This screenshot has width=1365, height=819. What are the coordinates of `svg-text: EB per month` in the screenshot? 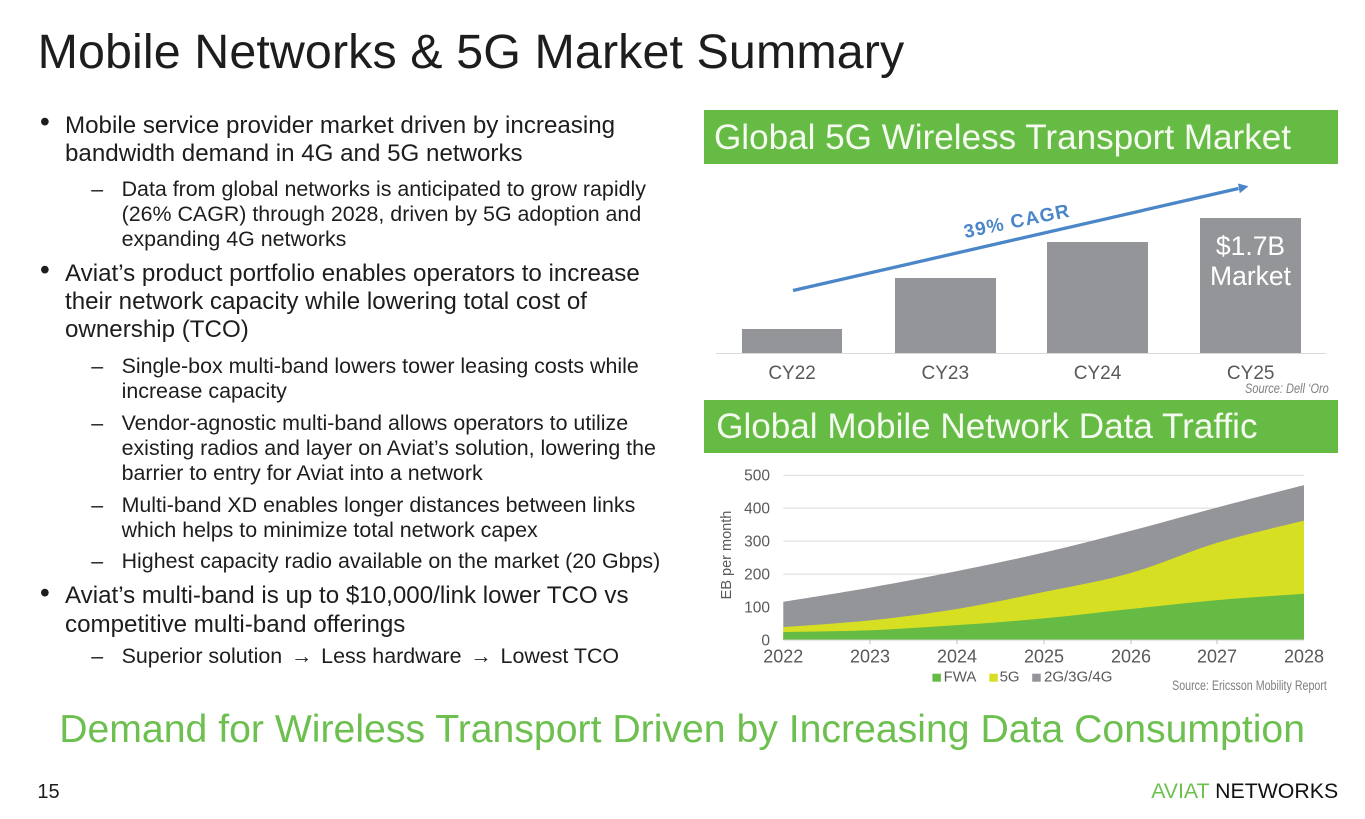 It's located at (727, 555).